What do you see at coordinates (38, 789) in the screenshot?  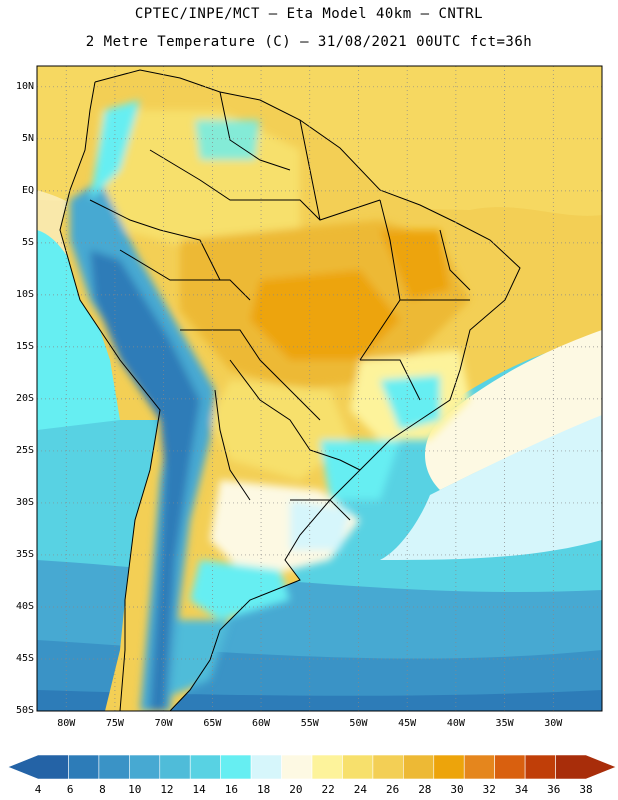 I see `colorbar-label: 4` at bounding box center [38, 789].